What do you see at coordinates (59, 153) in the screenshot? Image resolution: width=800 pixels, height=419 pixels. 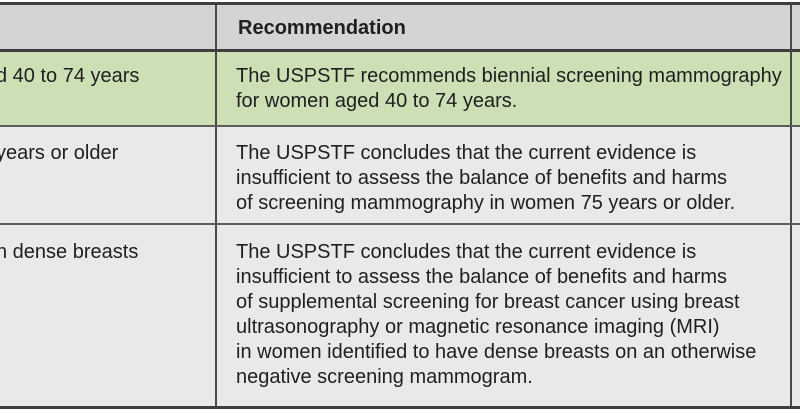 I see `population-label: years or older` at bounding box center [59, 153].